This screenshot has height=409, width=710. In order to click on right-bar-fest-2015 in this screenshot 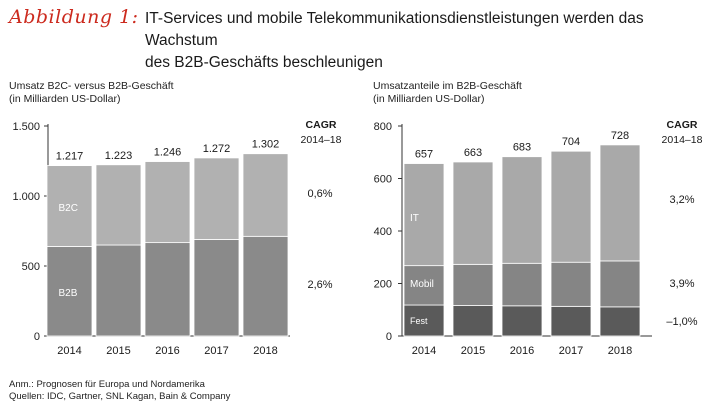, I will do `click(473, 321)`.